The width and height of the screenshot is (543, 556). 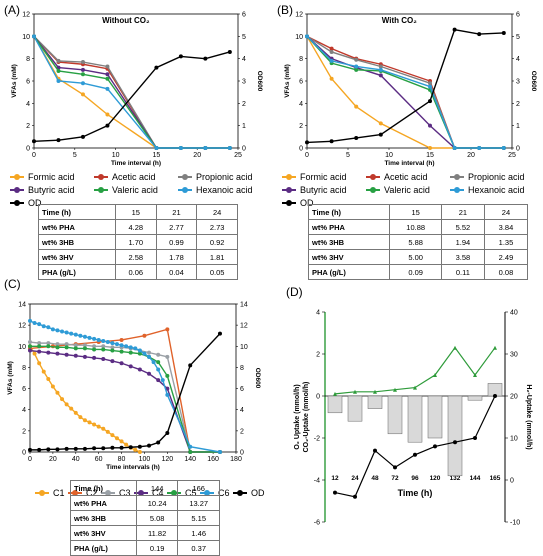 What do you see at coordinates (496, 190) in the screenshot?
I see `legend-label: Hexanoic acid` at bounding box center [496, 190].